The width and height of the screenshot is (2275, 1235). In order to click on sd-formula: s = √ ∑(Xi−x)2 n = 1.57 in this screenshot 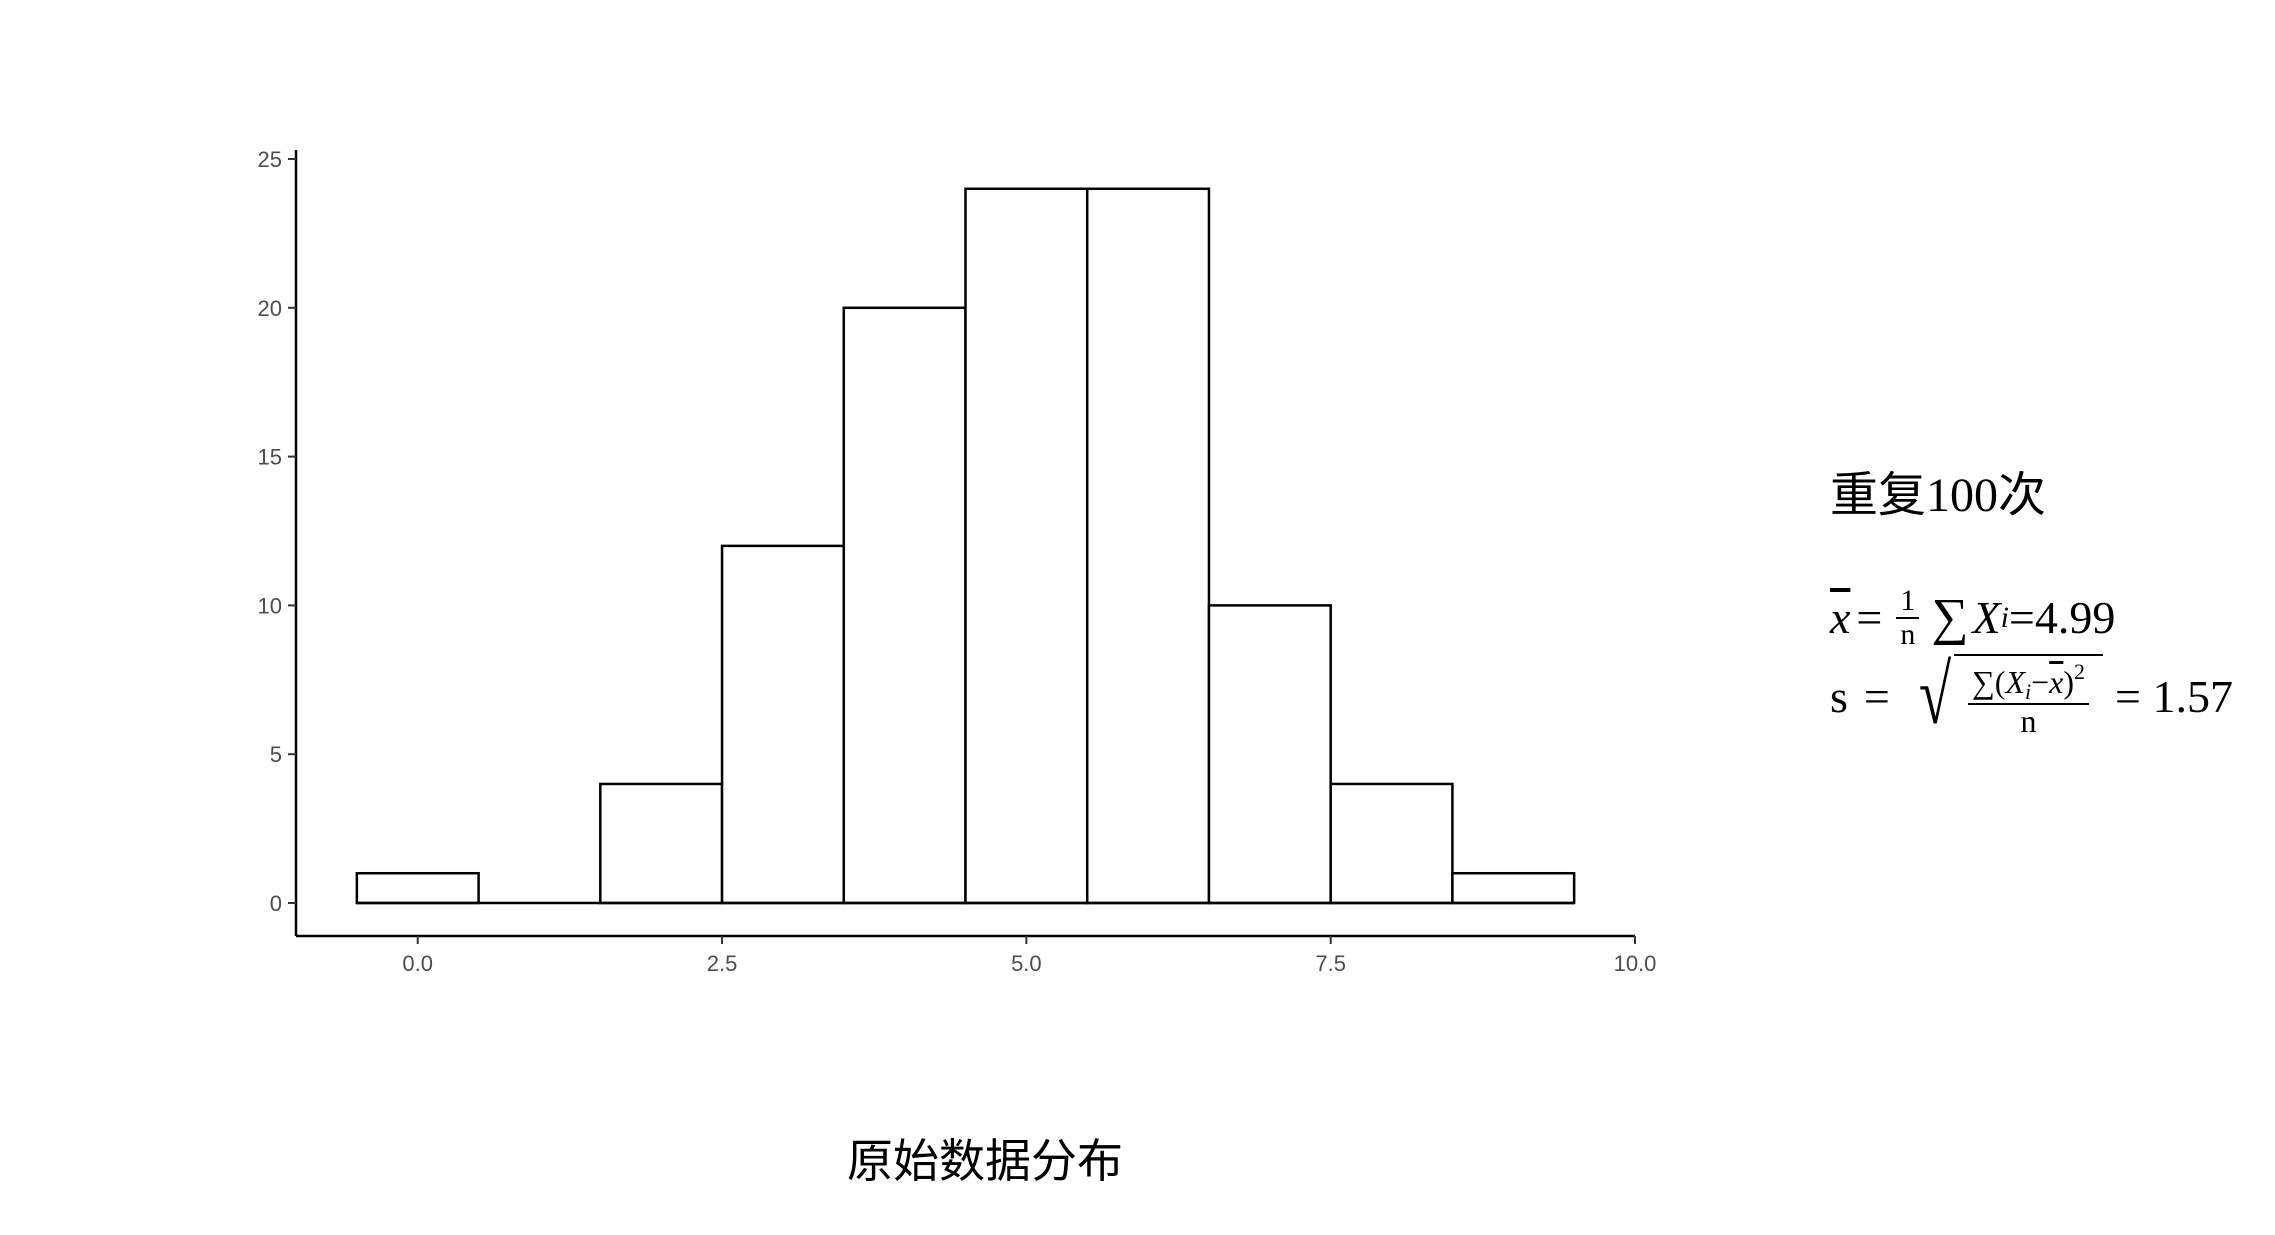, I will do `click(2050, 696)`.